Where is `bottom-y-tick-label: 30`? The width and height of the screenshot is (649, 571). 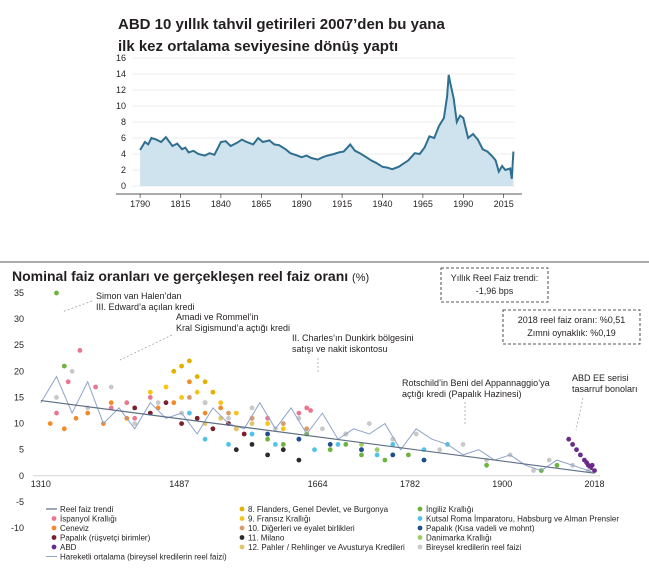 bottom-y-tick-label: 30 is located at coordinates (19, 319).